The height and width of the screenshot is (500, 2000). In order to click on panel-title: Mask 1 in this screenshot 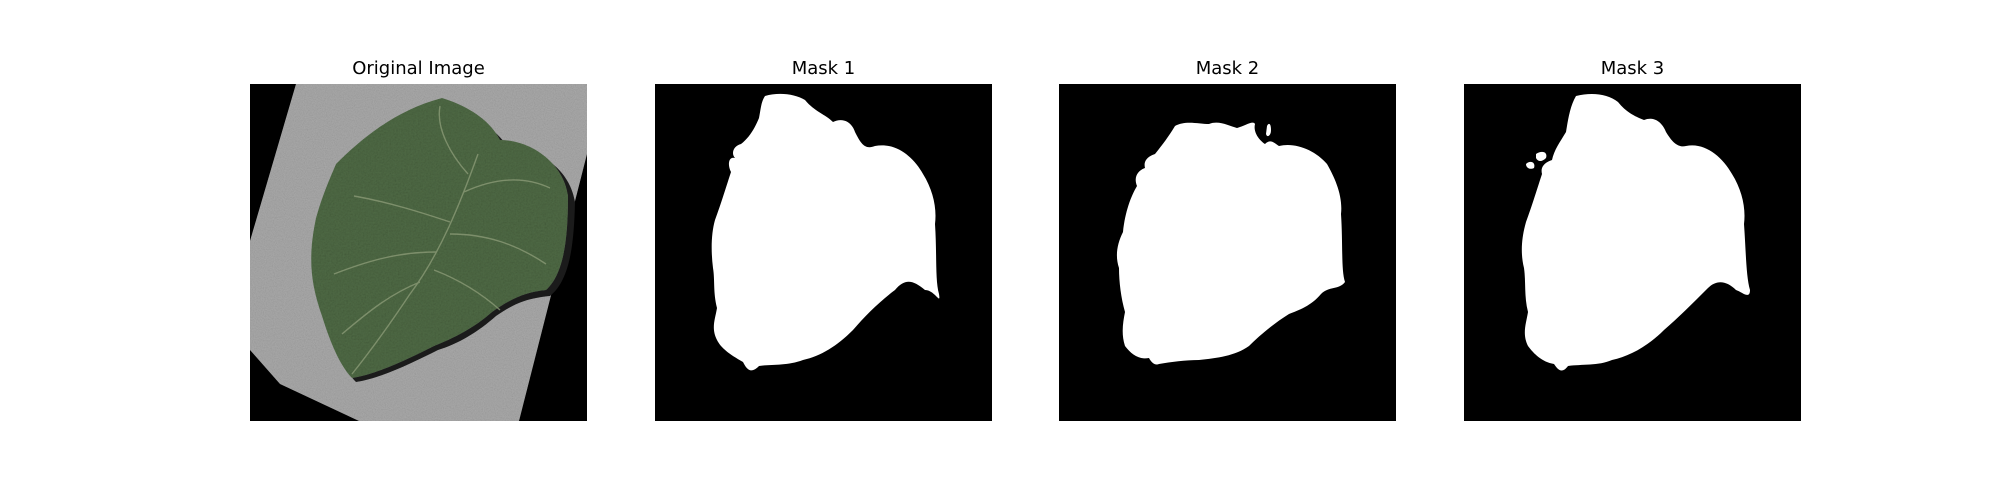, I will do `click(823, 68)`.